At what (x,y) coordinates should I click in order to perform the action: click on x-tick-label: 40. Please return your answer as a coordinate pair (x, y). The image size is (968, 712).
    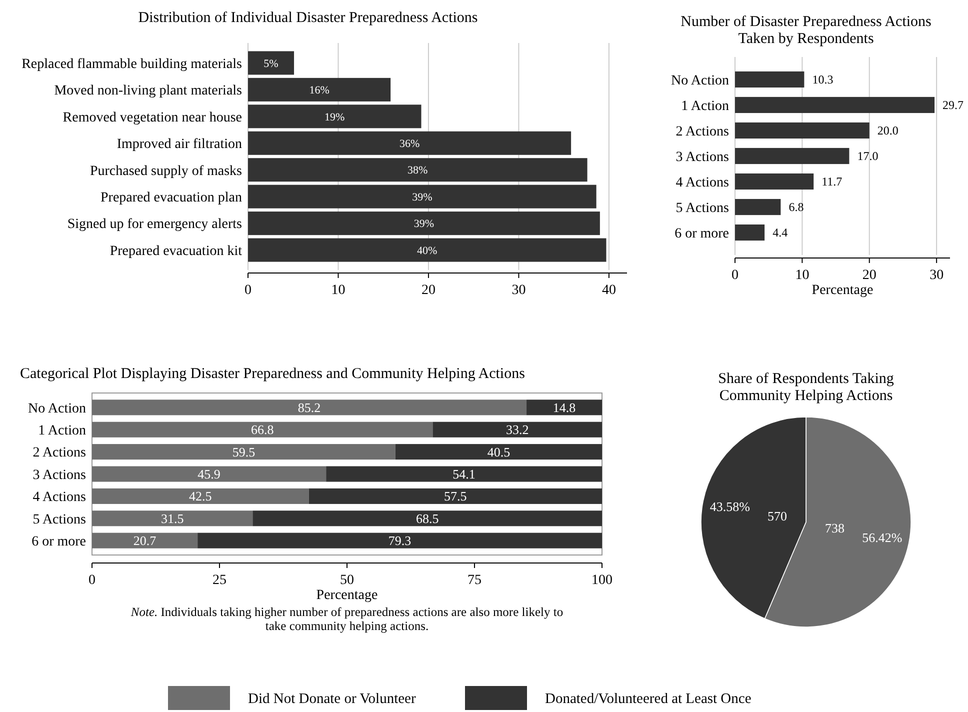
    Looking at the image, I should click on (609, 290).